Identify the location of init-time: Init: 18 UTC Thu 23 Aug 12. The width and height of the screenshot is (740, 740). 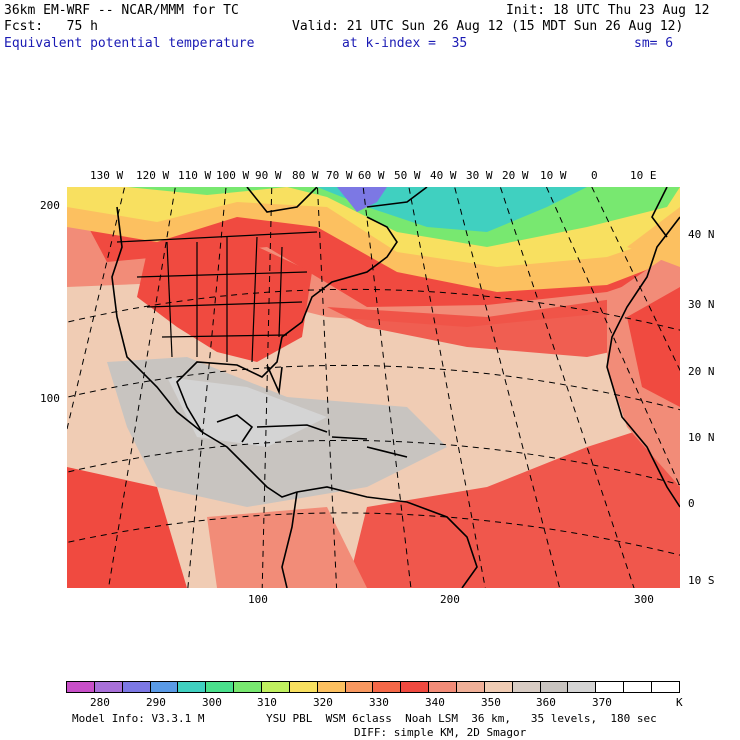
(608, 10).